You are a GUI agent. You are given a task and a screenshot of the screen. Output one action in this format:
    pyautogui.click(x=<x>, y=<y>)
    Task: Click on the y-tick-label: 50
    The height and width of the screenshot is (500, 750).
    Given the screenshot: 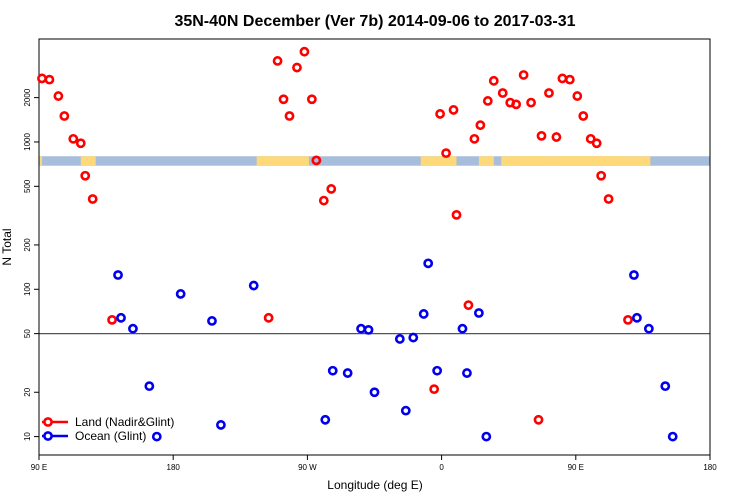 What is the action you would take?
    pyautogui.click(x=27, y=333)
    